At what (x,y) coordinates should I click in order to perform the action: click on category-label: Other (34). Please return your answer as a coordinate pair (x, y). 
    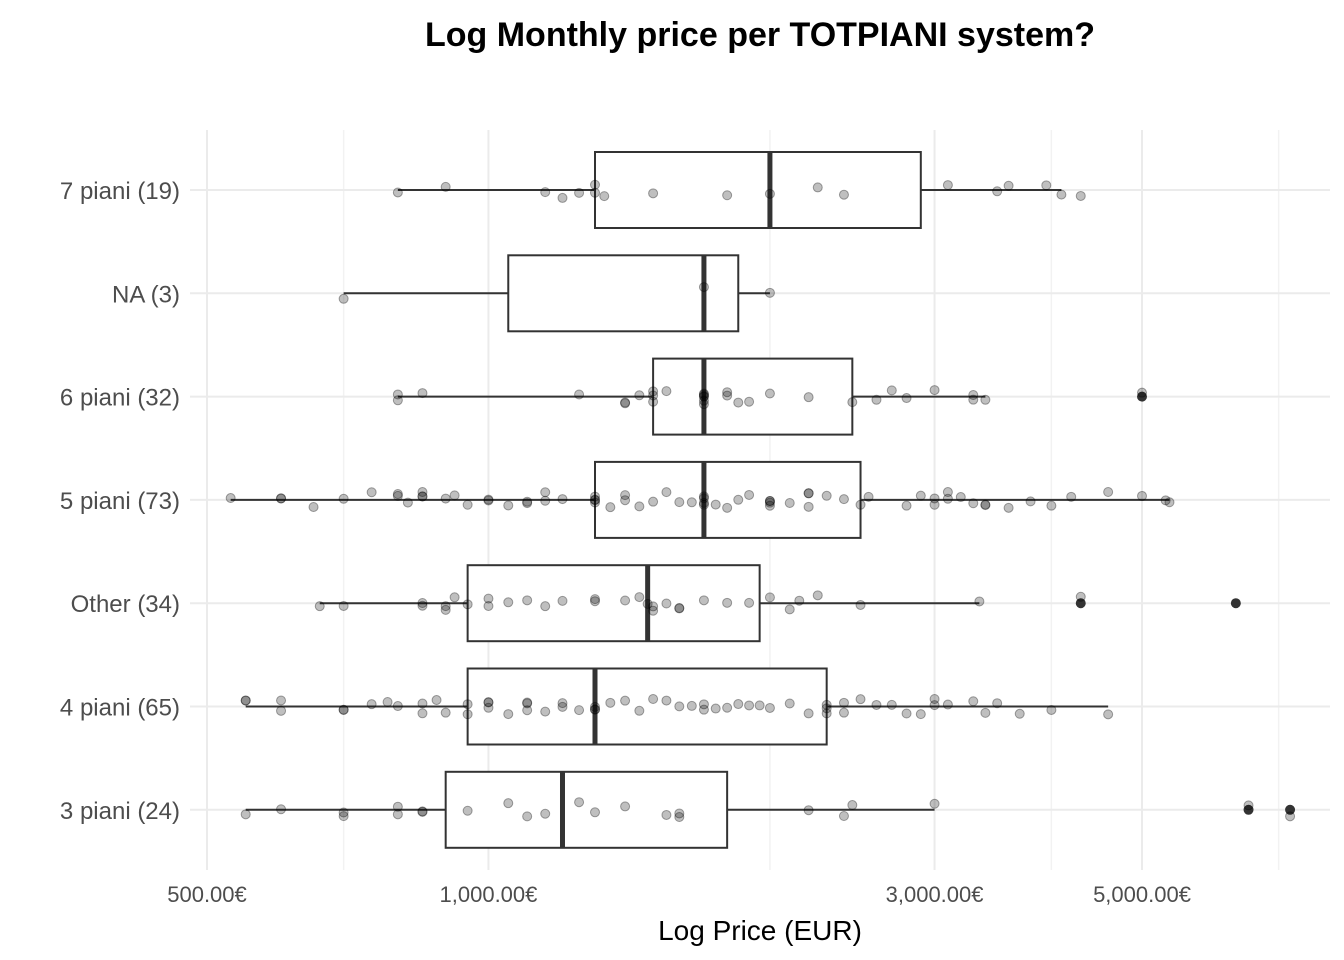
    Looking at the image, I should click on (125, 604).